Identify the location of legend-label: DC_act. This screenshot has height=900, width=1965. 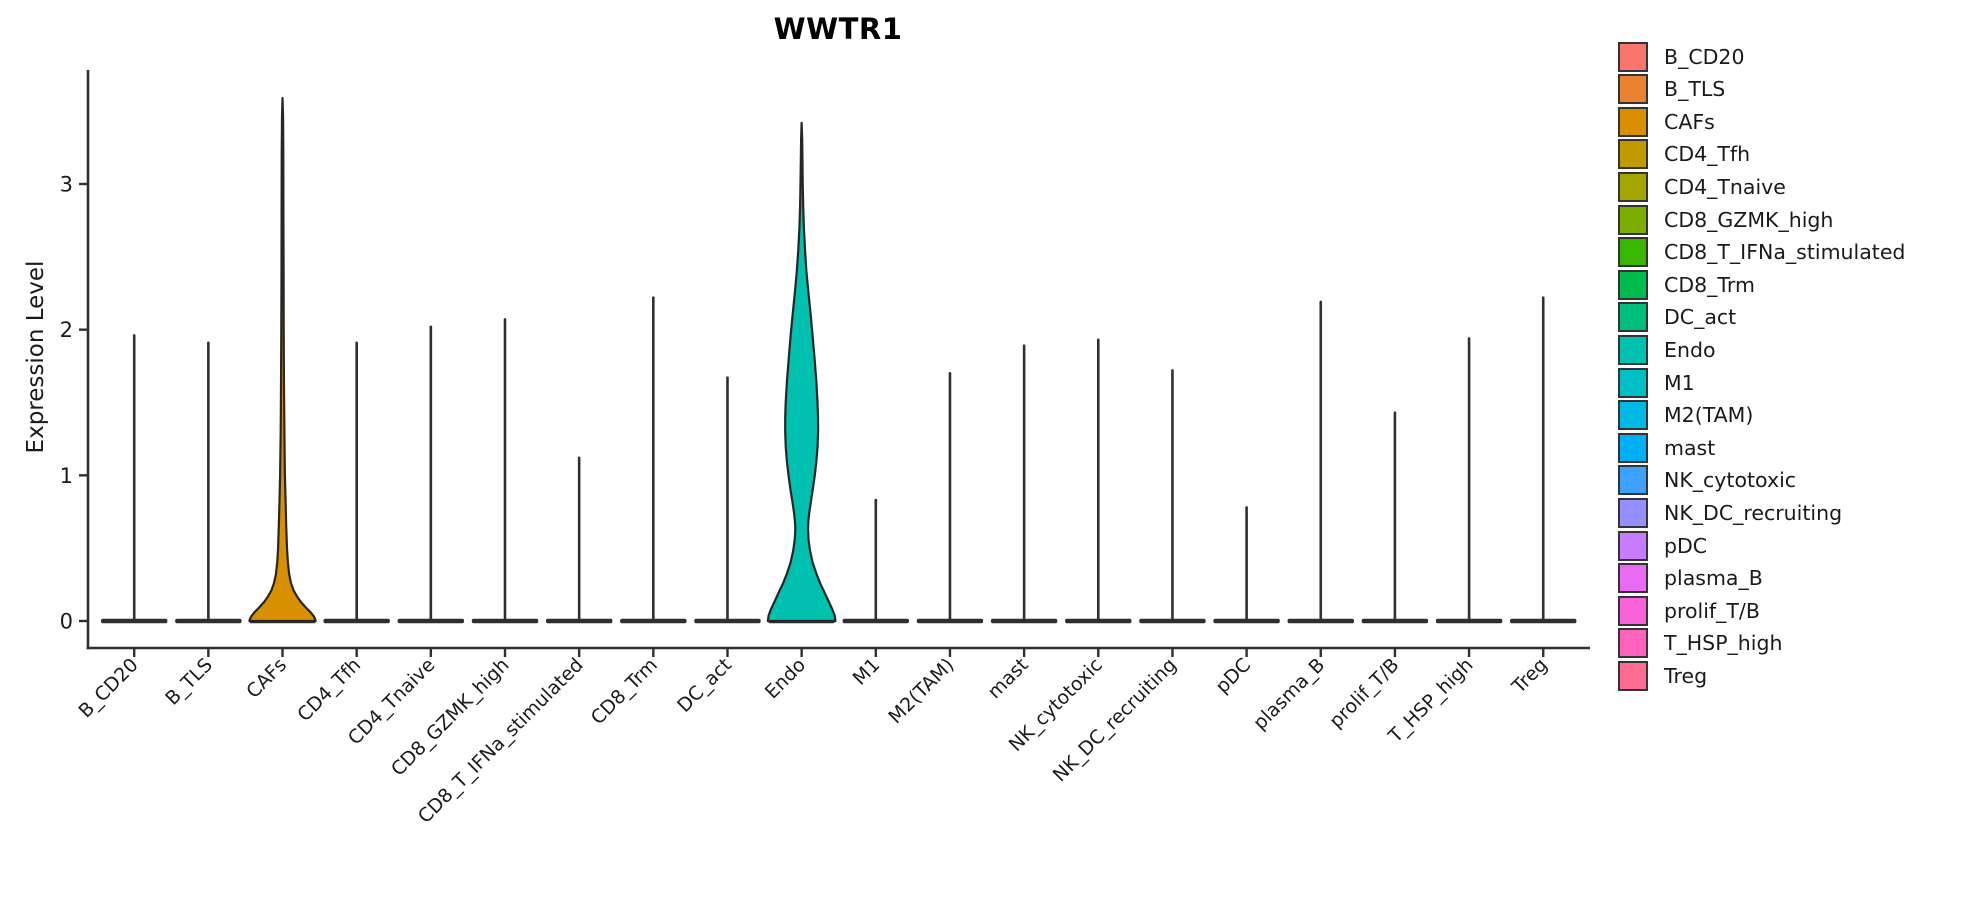
(1700, 317).